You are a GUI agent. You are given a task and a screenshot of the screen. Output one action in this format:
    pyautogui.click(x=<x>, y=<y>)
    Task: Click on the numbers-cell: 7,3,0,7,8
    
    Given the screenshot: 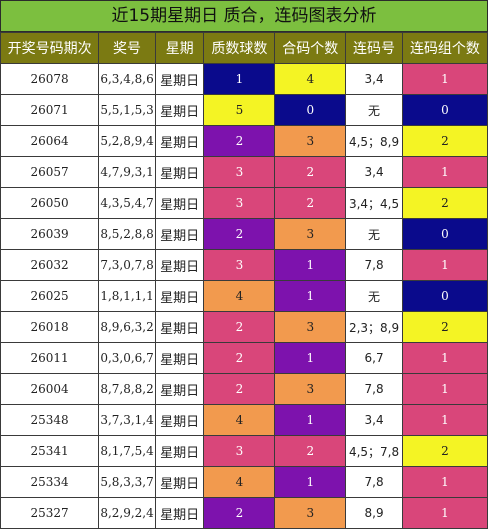 What is the action you would take?
    pyautogui.click(x=127, y=265)
    